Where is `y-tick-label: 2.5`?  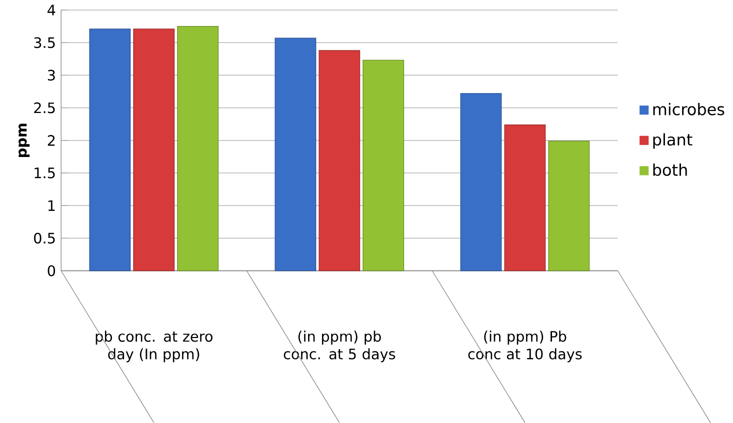
y-tick-label: 2.5 is located at coordinates (44, 108).